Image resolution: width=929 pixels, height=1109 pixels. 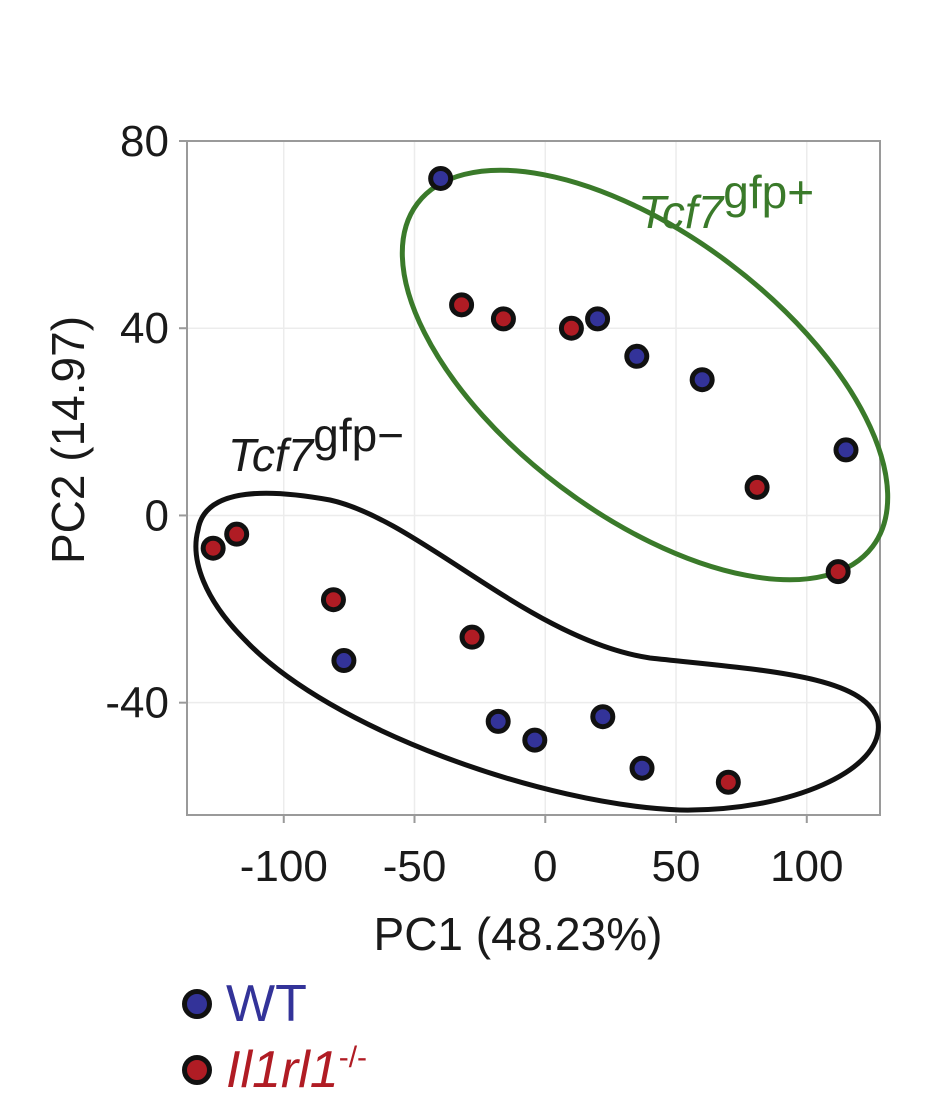 What do you see at coordinates (144, 328) in the screenshot?
I see `y-tick-label: 40` at bounding box center [144, 328].